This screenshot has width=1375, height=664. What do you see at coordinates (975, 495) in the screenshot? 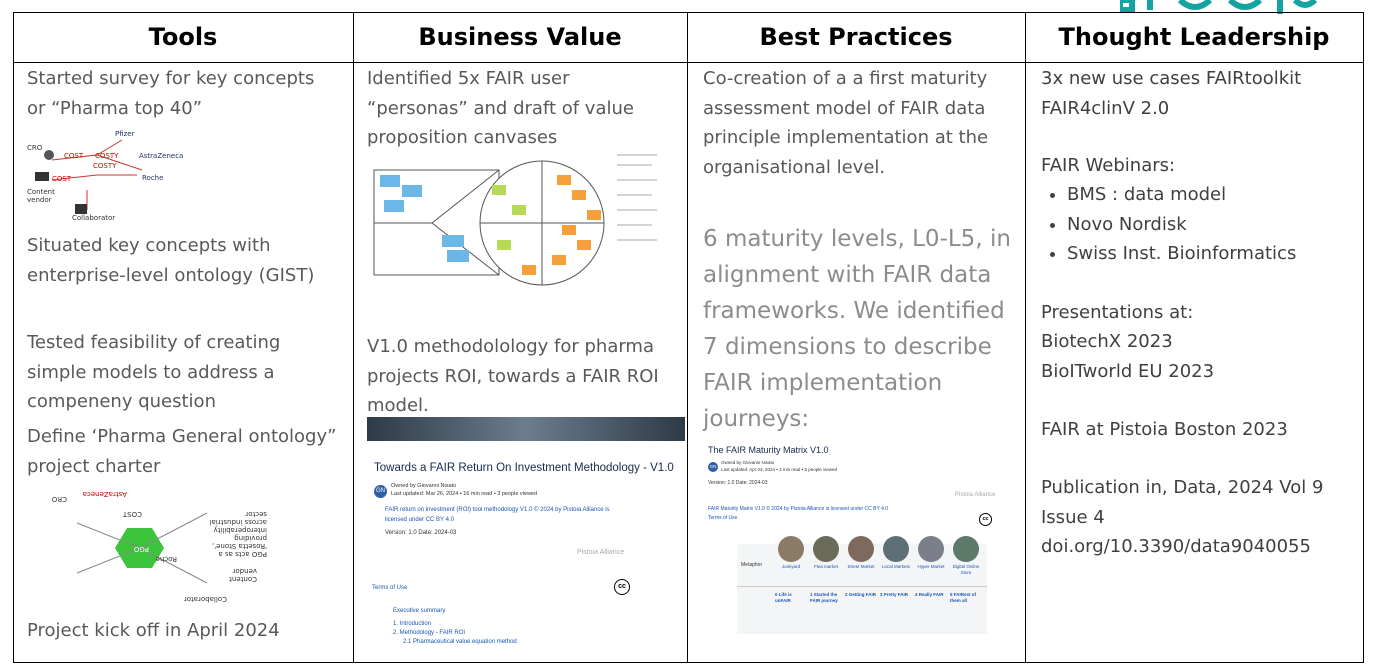
I see `matrix-logo: Pistoia Alliance` at bounding box center [975, 495].